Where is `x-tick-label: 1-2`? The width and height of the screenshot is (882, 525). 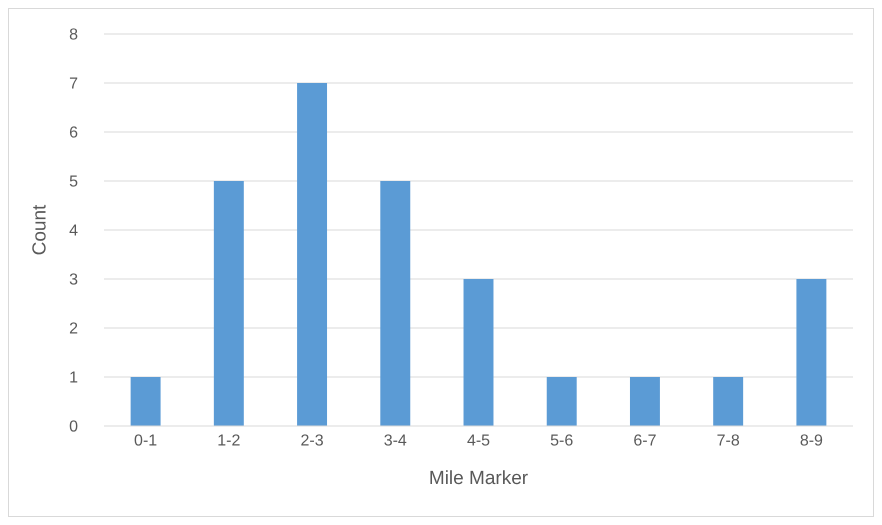 x-tick-label: 1-2 is located at coordinates (228, 441).